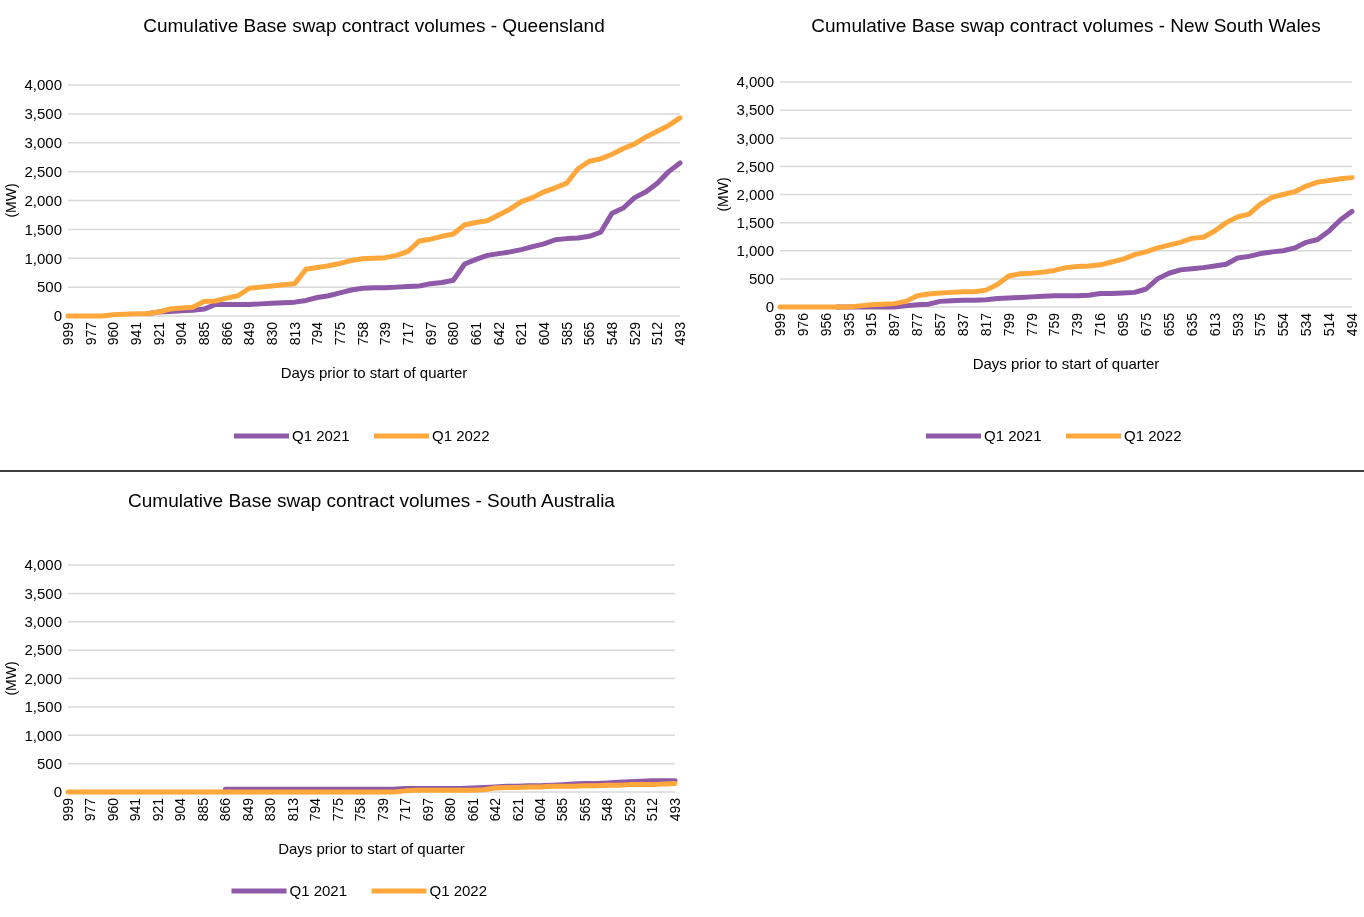 The height and width of the screenshot is (917, 1364). I want to click on x-tick-label: 830, so click(270, 809).